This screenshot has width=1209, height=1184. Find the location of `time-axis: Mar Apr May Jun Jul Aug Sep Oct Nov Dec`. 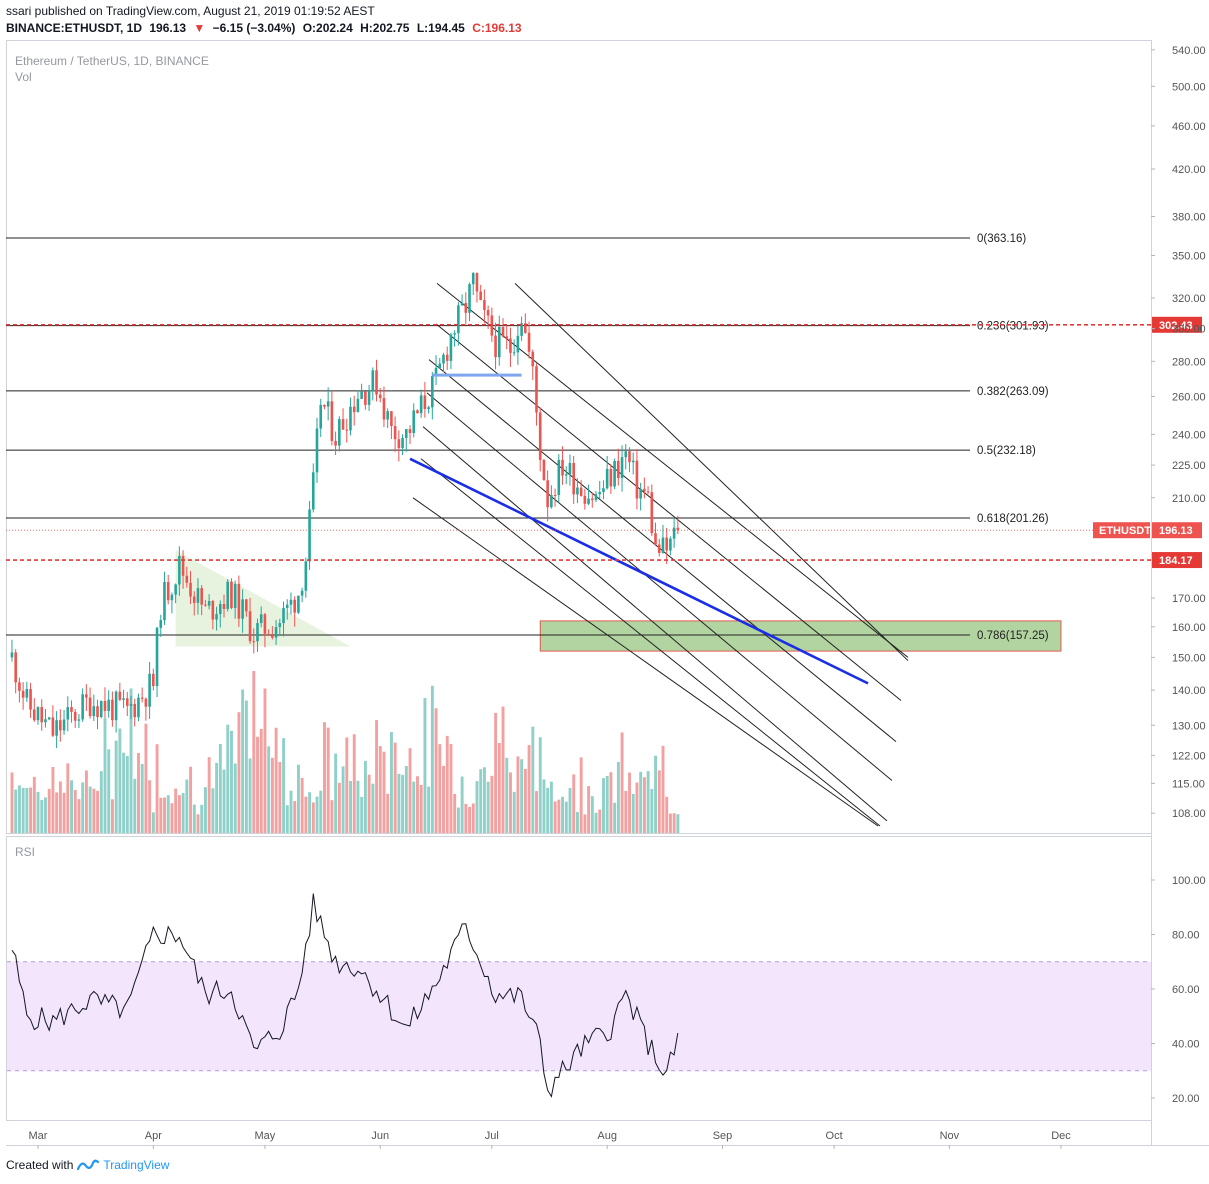

time-axis: Mar Apr May Jun Jul Aug Sep Oct Nov Dec is located at coordinates (550, 1139).